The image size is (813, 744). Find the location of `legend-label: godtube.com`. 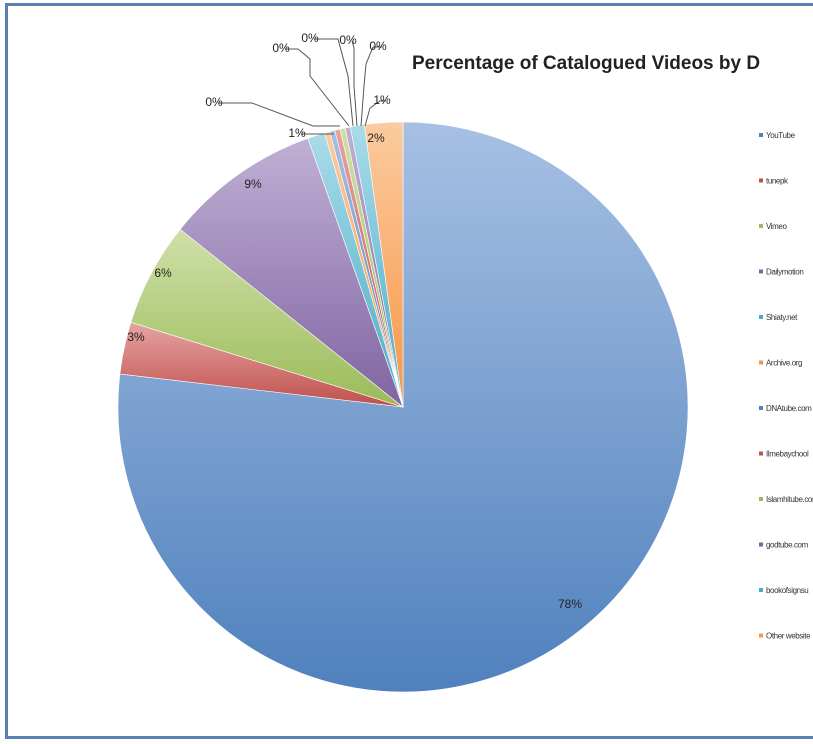

legend-label: godtube.com is located at coordinates (787, 545).